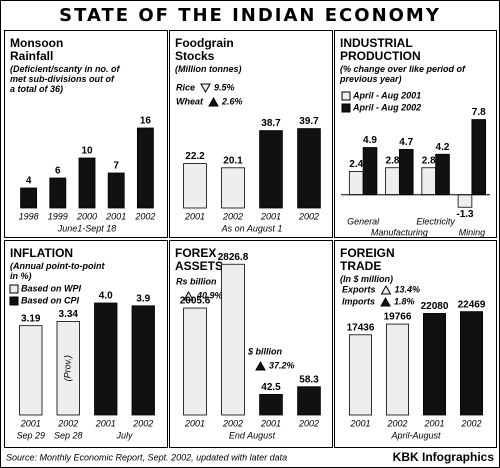  Describe the element at coordinates (367, 253) in the screenshot. I see `text-line: FOREIGN` at that location.